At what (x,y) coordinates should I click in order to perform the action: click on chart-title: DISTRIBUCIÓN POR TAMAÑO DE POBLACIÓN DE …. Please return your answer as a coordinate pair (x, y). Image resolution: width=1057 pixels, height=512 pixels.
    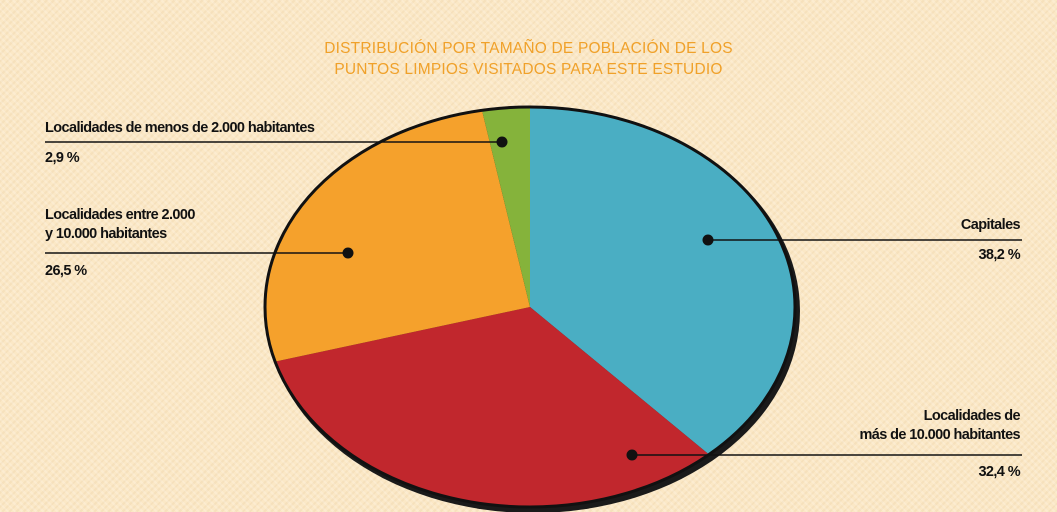
    Looking at the image, I should click on (528, 59).